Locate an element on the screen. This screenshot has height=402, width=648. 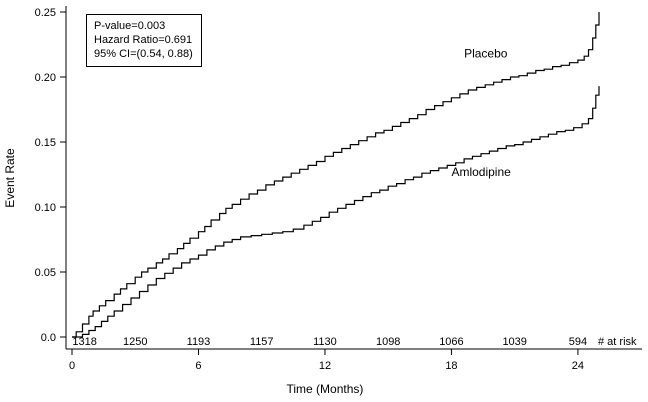
confidence-interval-text: 95% CI=(0.54, 0.88) is located at coordinates (143, 54).